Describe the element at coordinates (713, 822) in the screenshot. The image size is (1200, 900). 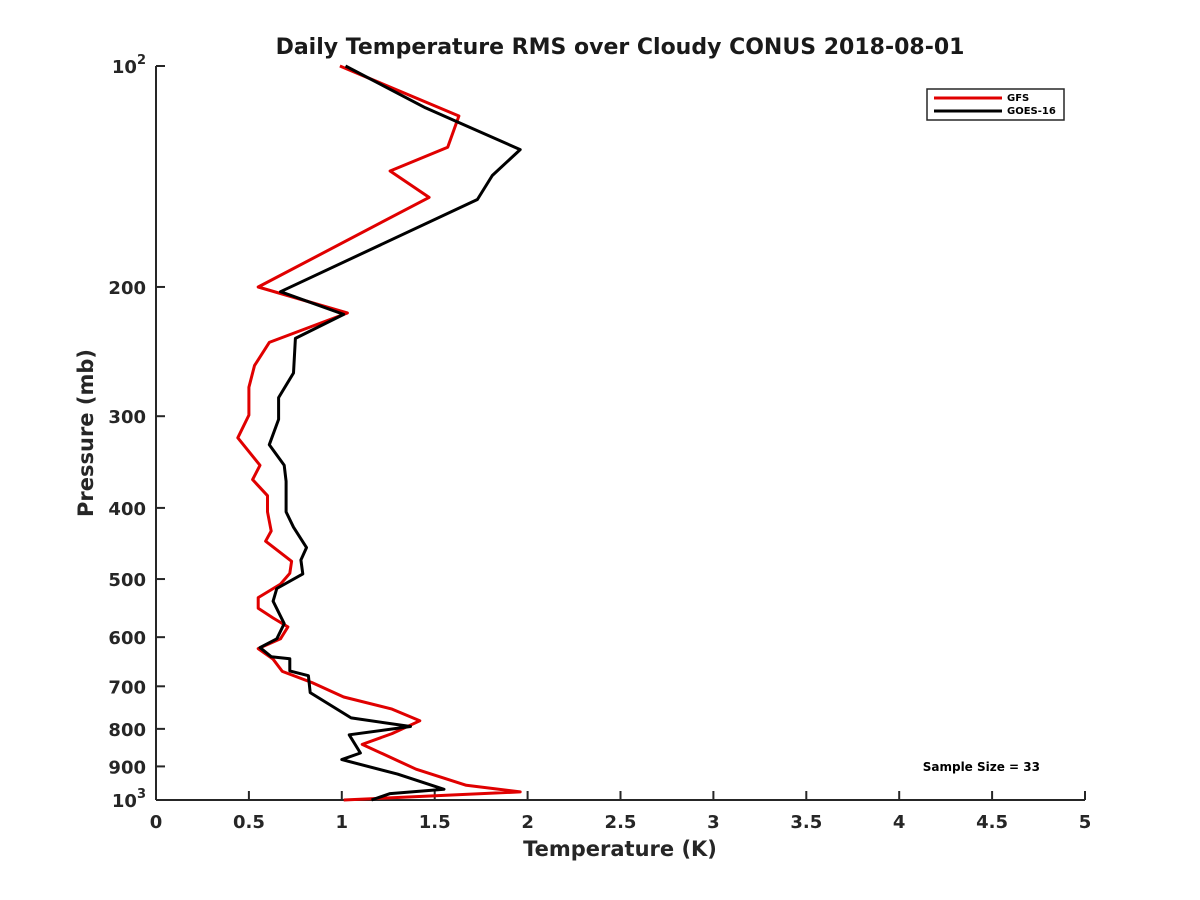
I see `x-tick-label: 3` at that location.